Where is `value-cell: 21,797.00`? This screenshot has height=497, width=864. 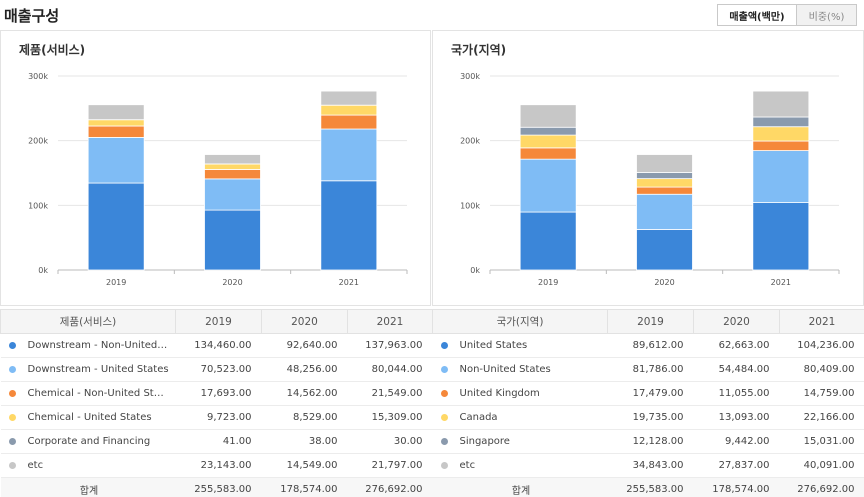
value-cell: 21,797.00 is located at coordinates (390, 465).